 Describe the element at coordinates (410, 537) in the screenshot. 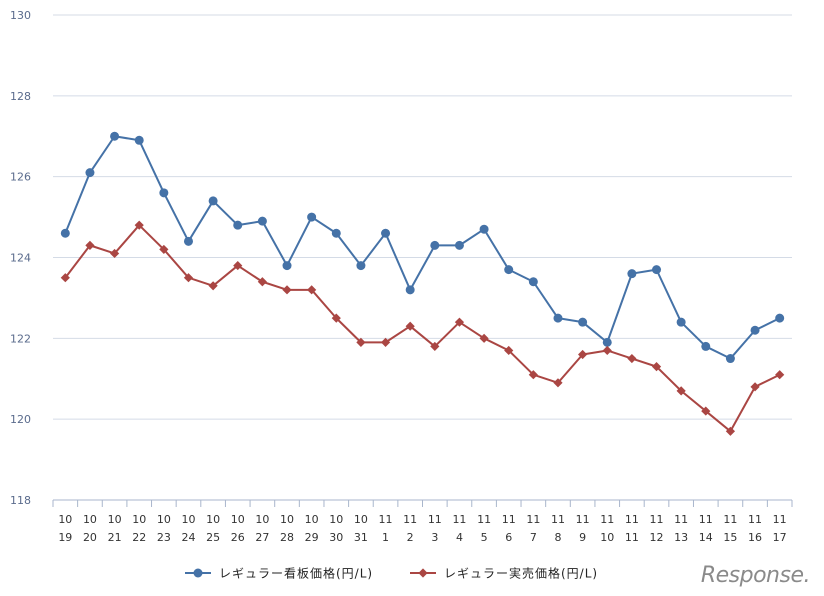

I see `x-tick-label-day: 2` at that location.